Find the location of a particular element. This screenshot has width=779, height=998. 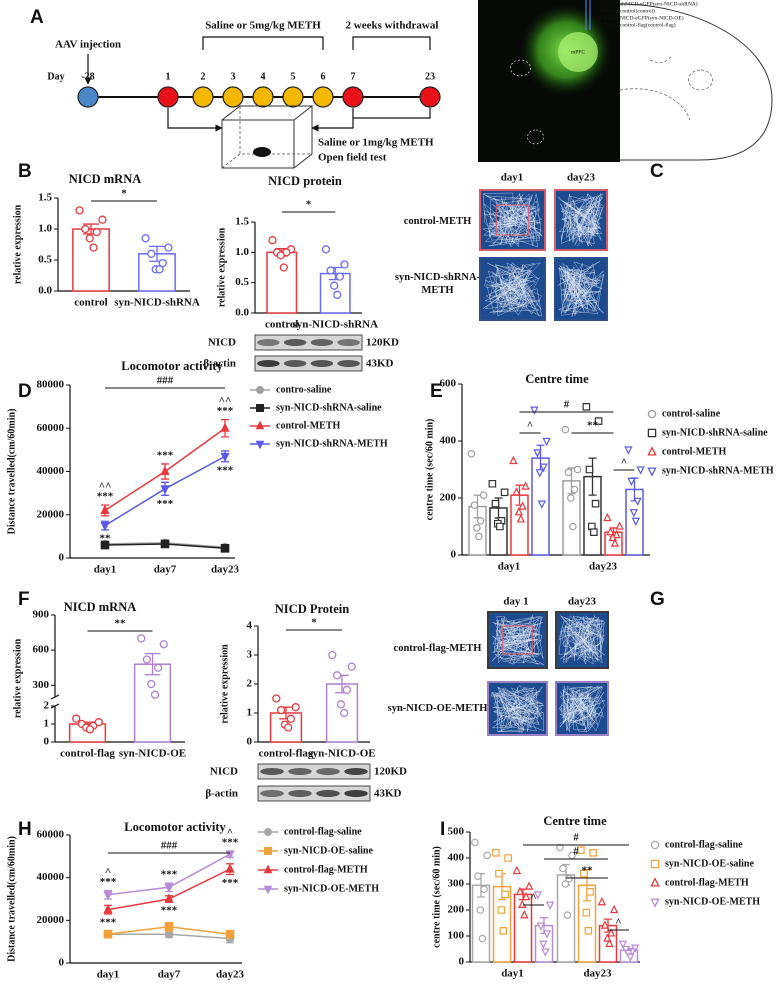

panel-letter: E is located at coordinates (436, 391).